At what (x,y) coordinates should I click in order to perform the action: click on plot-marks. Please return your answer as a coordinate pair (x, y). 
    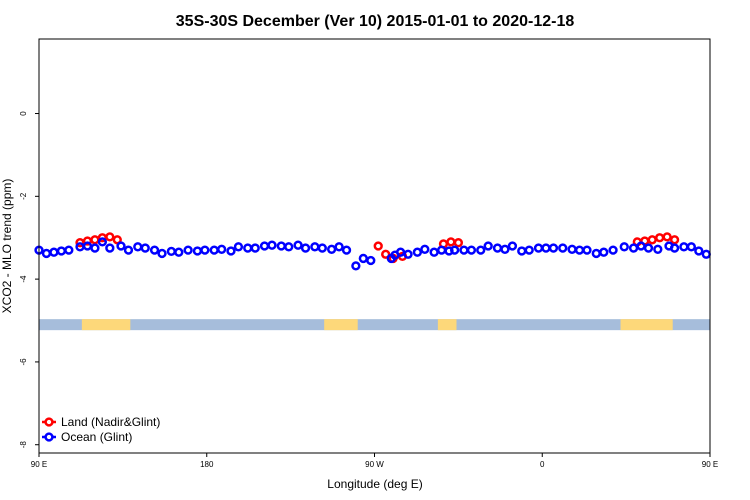
    Looking at the image, I should click on (372, 251).